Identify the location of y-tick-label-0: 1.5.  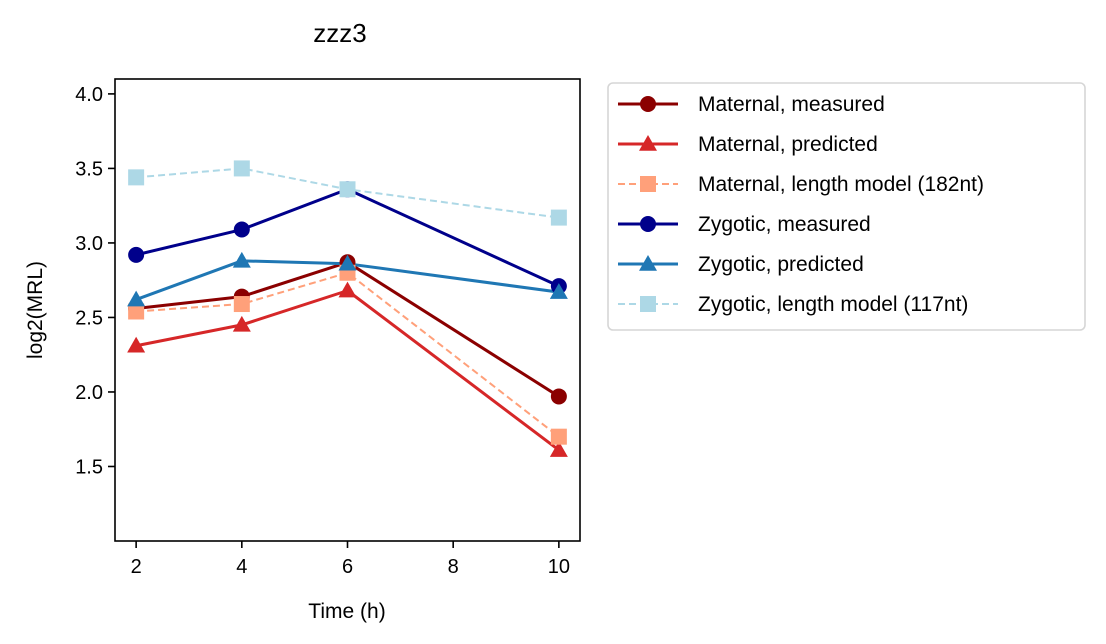
(89, 467).